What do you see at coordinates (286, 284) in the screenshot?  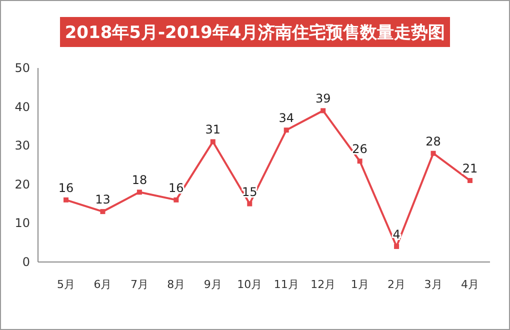 I see `x-tick-label: 11月` at bounding box center [286, 284].